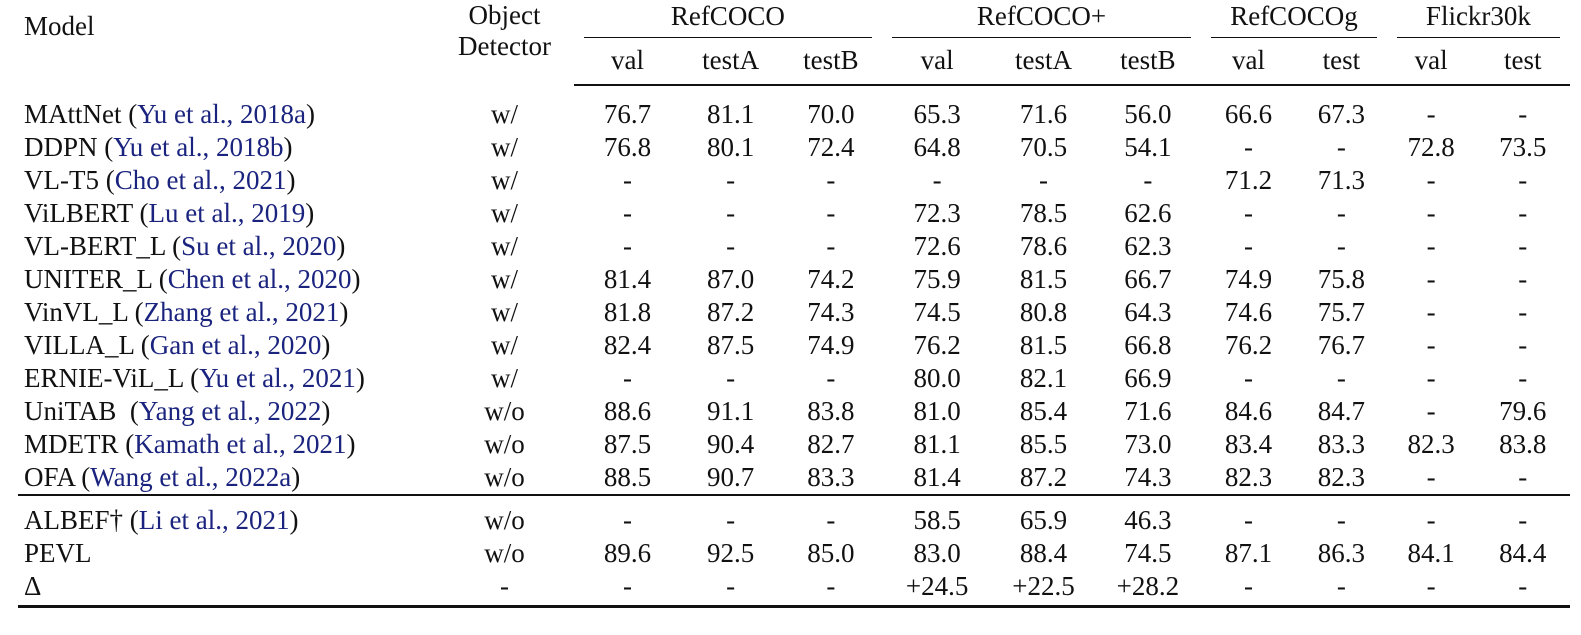  I want to click on score-cell: 76.2, so click(937, 345).